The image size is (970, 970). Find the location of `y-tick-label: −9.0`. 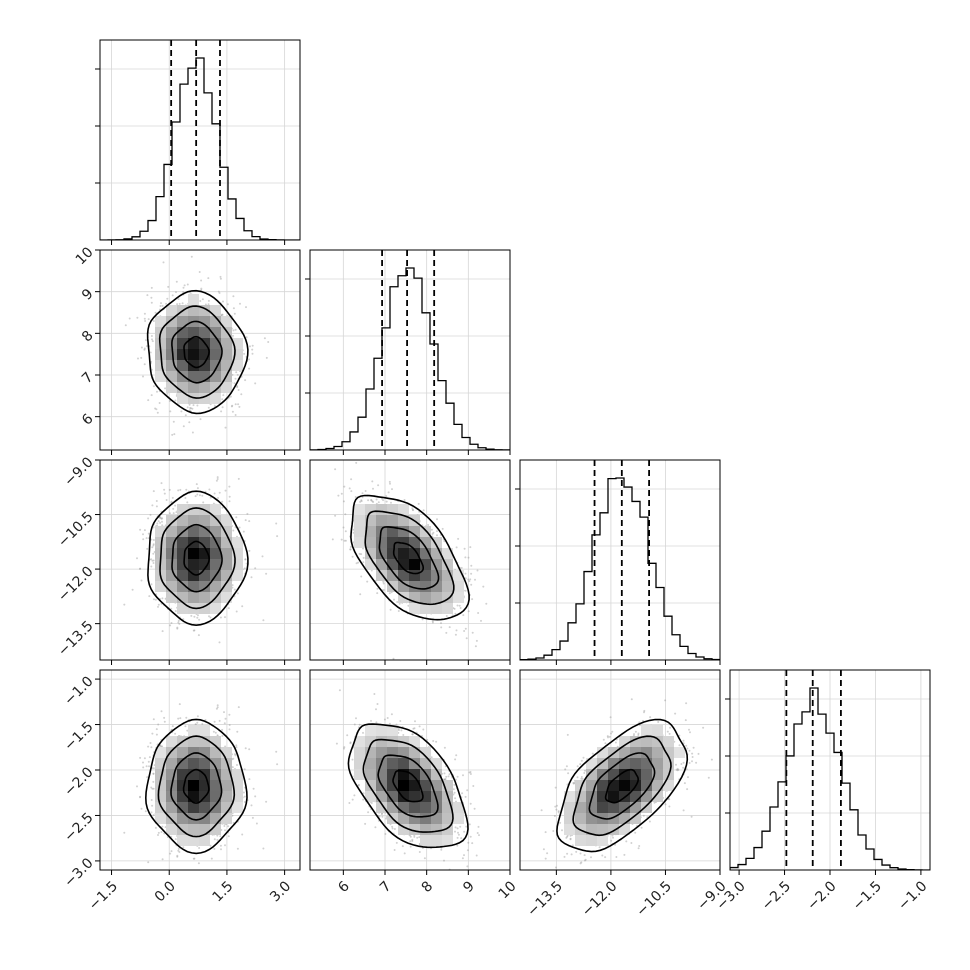

y-tick-label: −9.0 is located at coordinates (78, 471).